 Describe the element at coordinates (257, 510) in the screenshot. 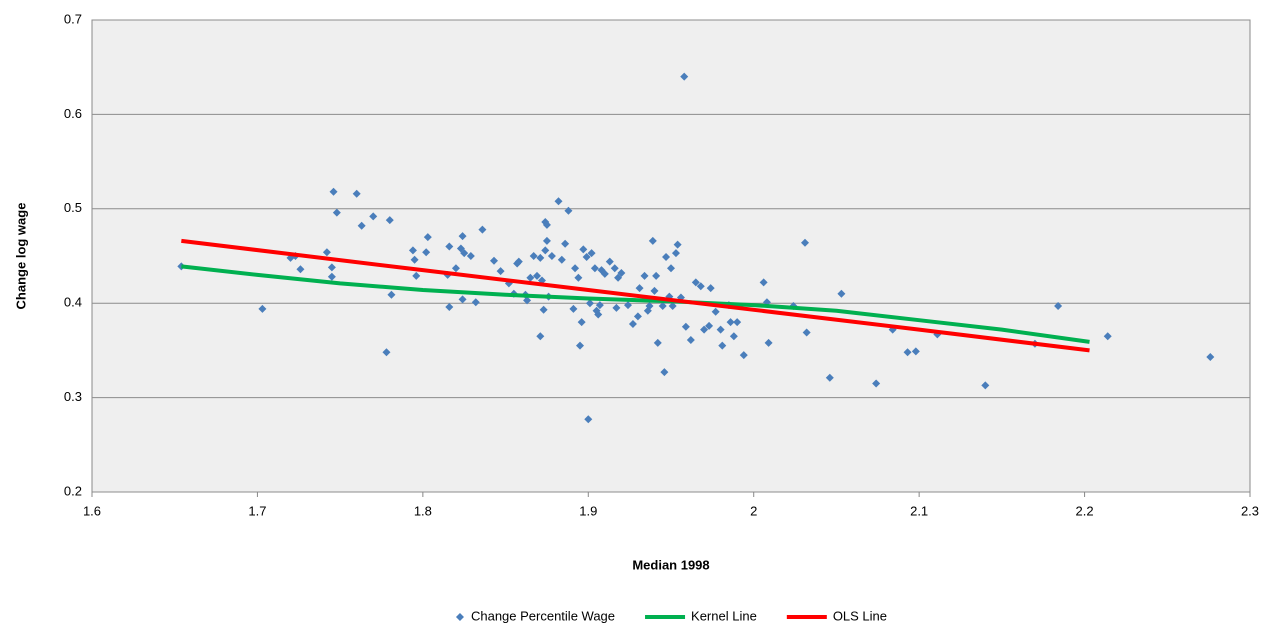

I see `x-tick-label: 1.7` at that location.